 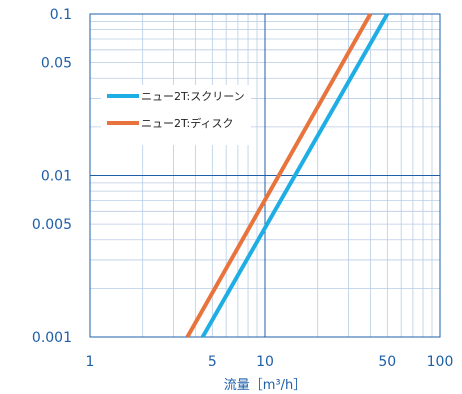 I want to click on x-axis-label: 流量［m³/h］, so click(x=265, y=385).